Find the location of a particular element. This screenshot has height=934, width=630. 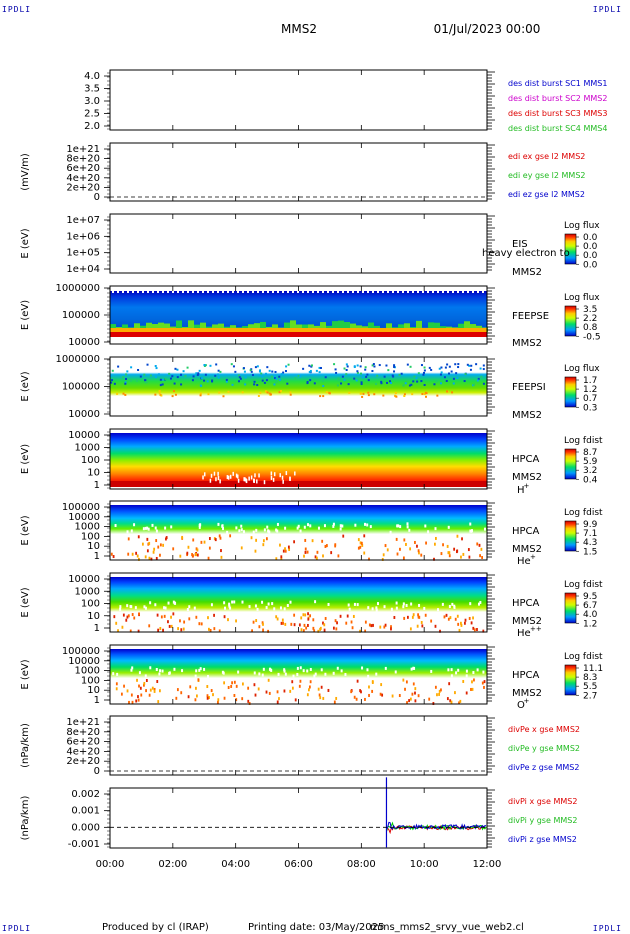

colorbar is located at coordinates (570, 392).